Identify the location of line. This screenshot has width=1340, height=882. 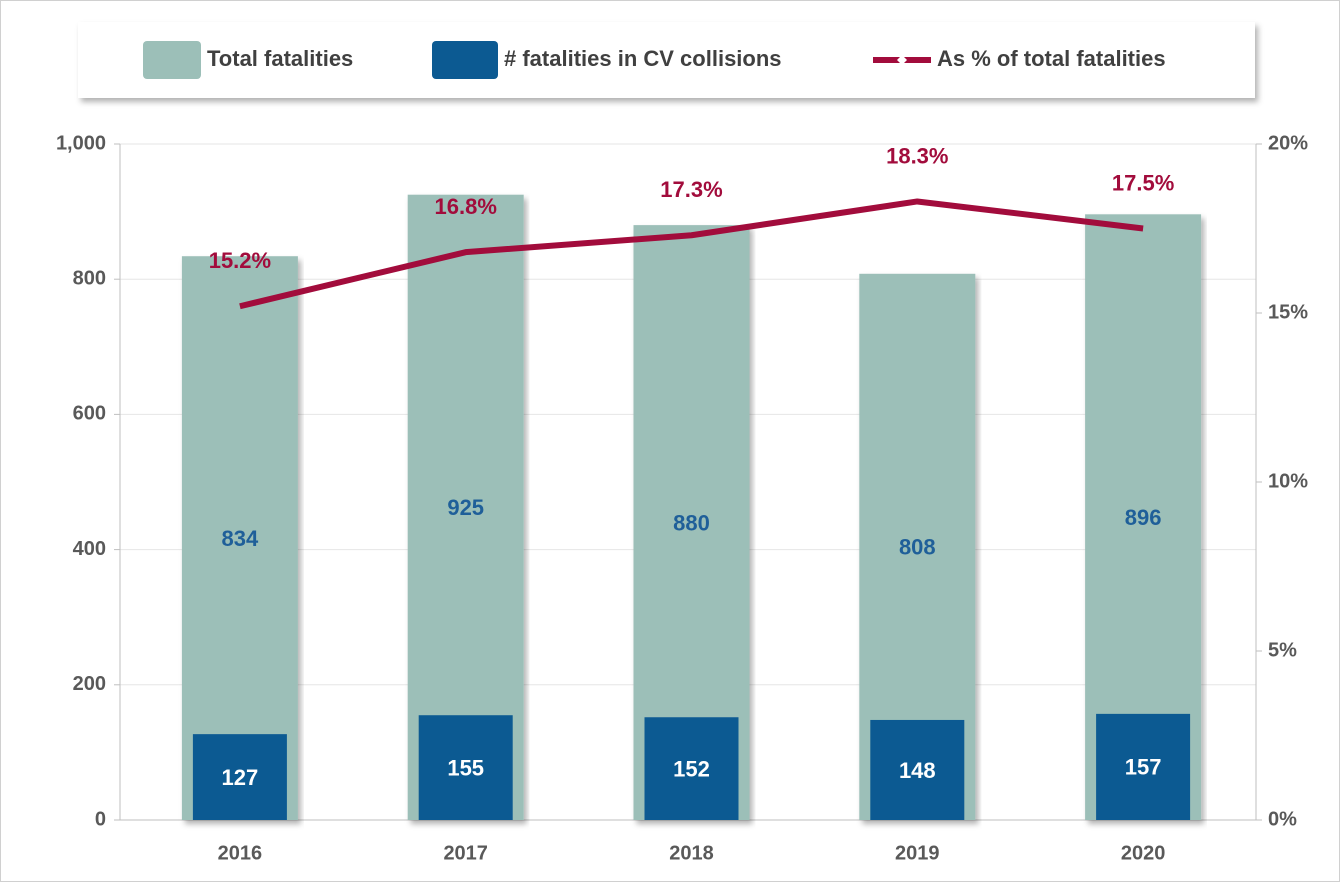
(691, 254).